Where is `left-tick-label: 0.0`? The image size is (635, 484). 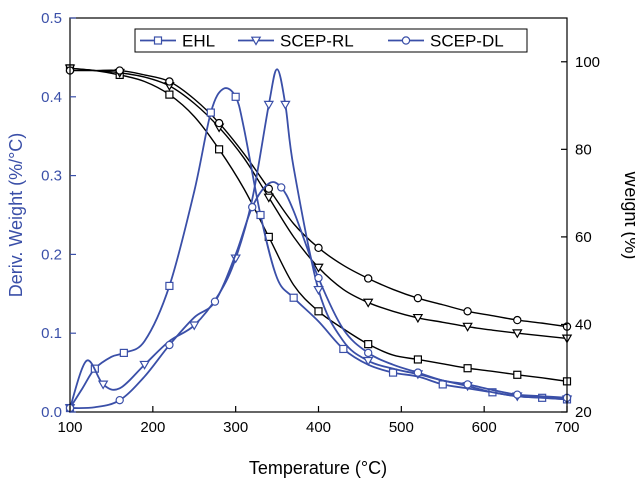
left-tick-label: 0.0 is located at coordinates (51, 412).